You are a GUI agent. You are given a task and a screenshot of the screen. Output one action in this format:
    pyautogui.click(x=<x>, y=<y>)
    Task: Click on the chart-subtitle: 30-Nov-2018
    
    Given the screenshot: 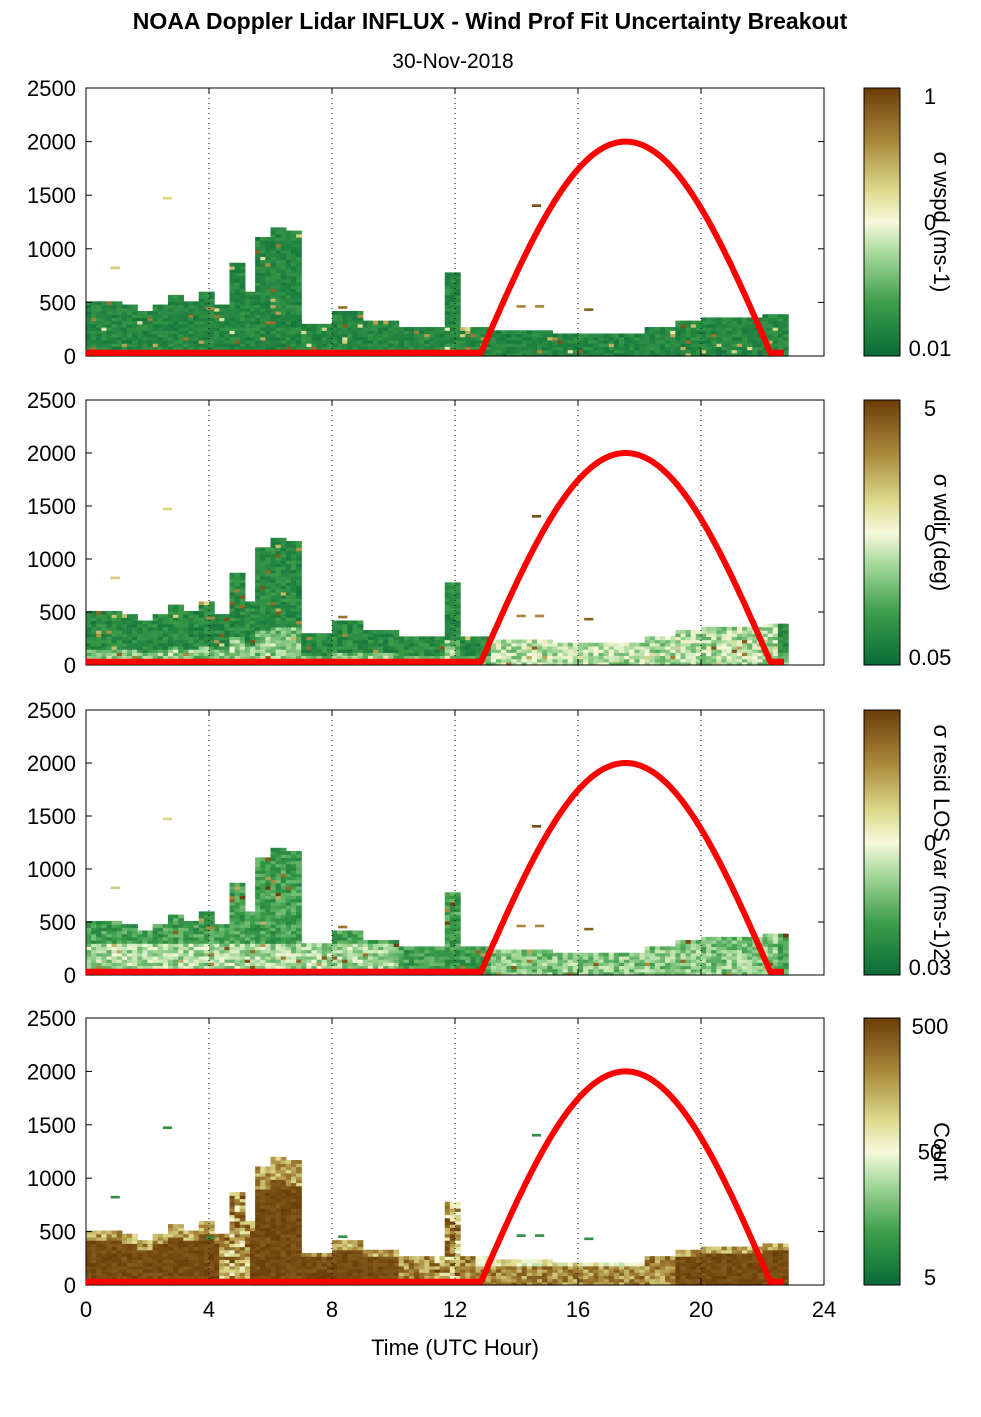 What is the action you would take?
    pyautogui.click(x=452, y=61)
    